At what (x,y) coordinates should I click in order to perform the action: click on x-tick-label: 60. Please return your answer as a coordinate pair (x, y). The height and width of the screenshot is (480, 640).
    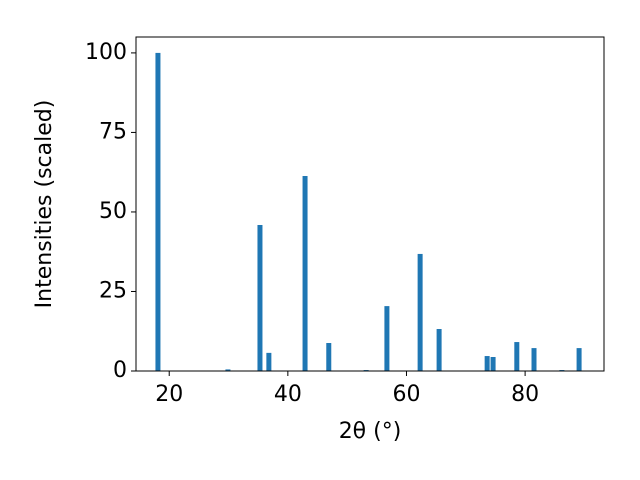
    Looking at the image, I should click on (406, 394).